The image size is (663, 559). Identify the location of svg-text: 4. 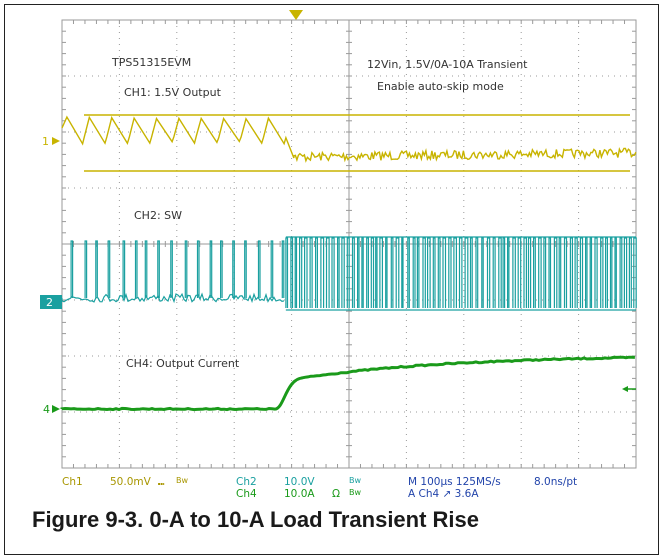
(46, 409).